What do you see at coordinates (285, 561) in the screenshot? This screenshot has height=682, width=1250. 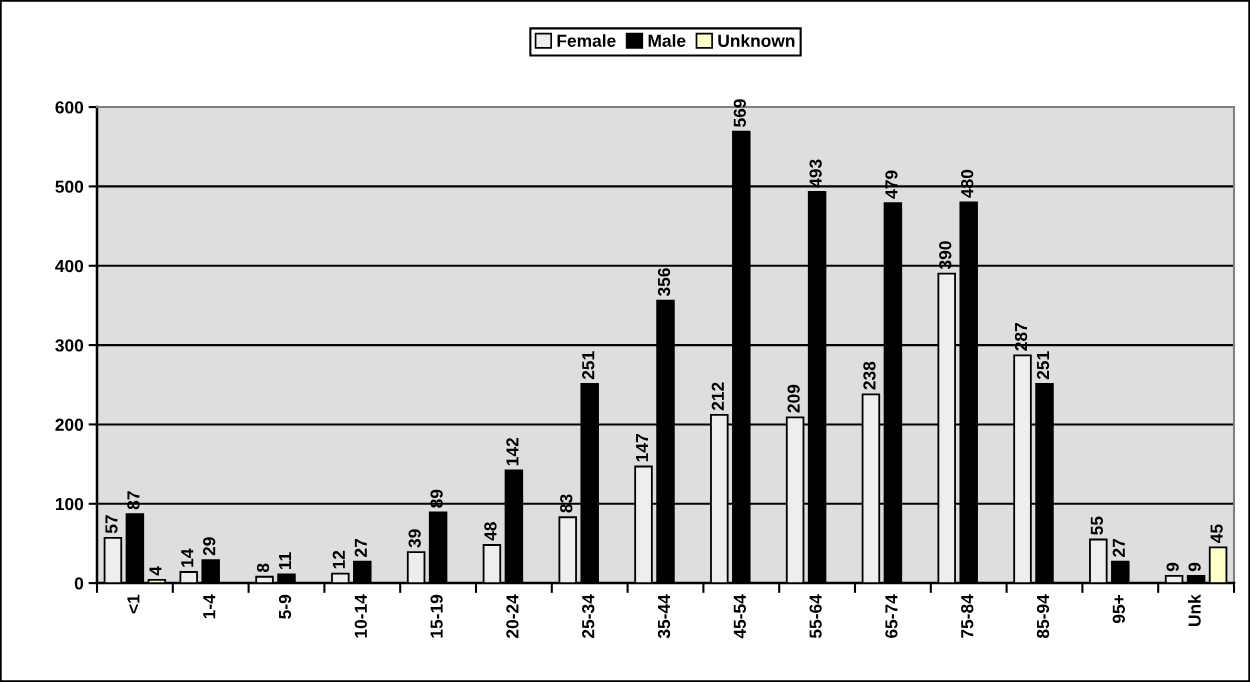 I see `data-label: 11` at bounding box center [285, 561].